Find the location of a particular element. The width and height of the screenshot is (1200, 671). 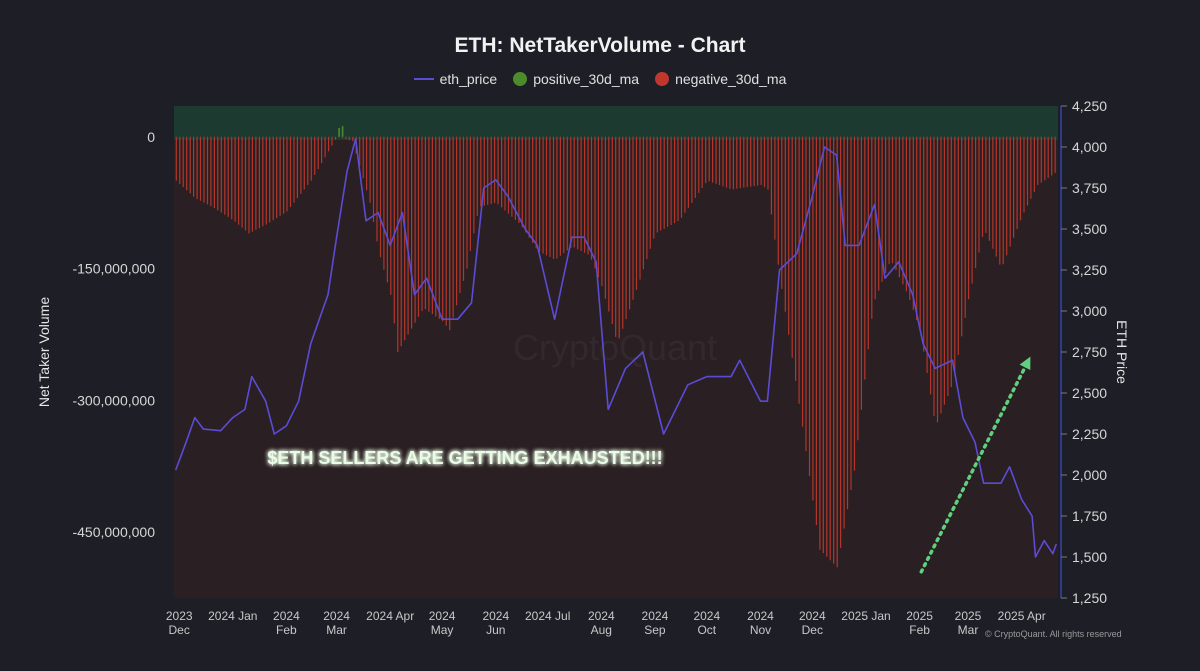

watermark: CryptoQuant is located at coordinates (615, 347).